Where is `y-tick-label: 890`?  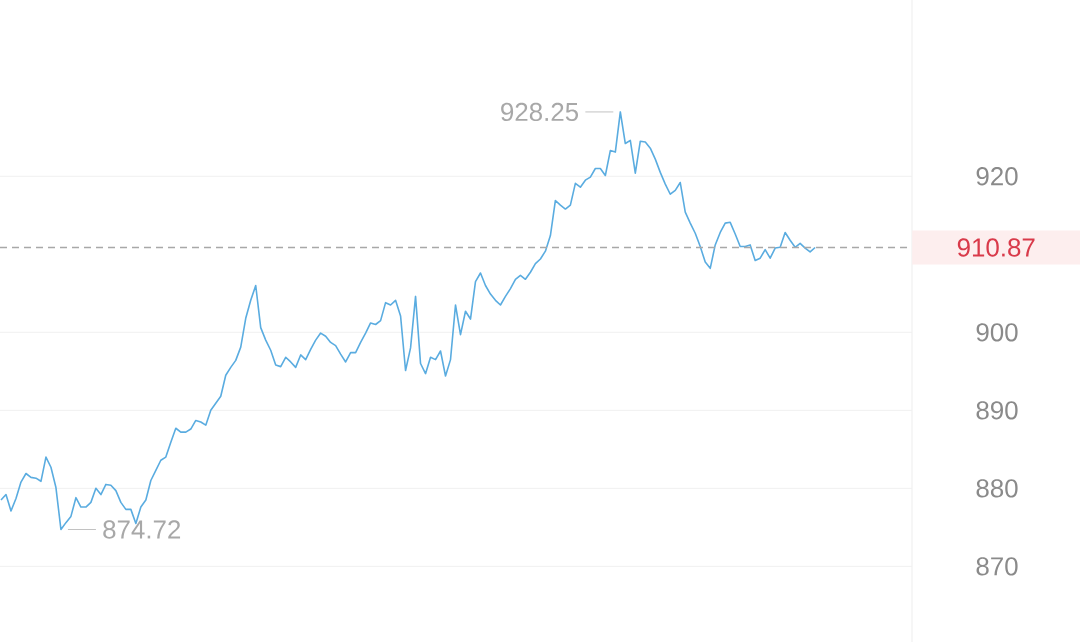 y-tick-label: 890 is located at coordinates (997, 410).